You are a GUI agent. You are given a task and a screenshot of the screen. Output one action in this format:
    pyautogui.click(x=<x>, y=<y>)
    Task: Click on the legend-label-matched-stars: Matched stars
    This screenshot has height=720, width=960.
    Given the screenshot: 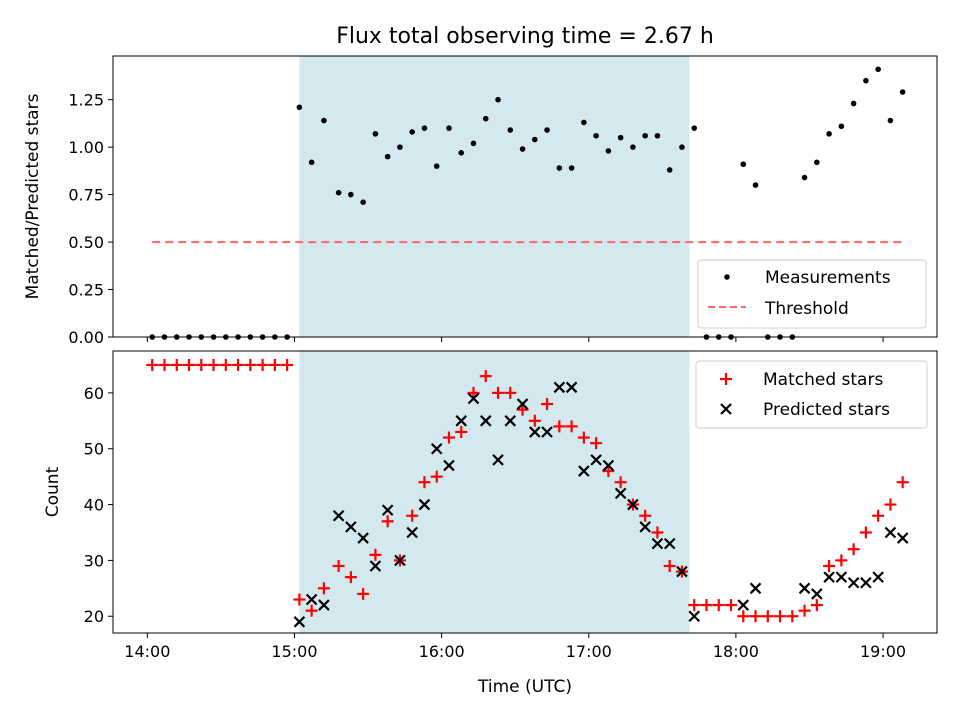 What is the action you would take?
    pyautogui.click(x=823, y=380)
    